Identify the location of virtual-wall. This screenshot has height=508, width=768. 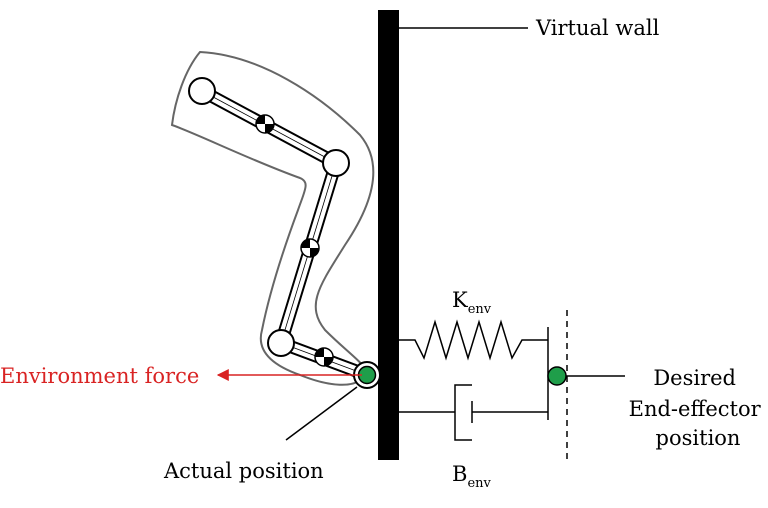
(388, 235).